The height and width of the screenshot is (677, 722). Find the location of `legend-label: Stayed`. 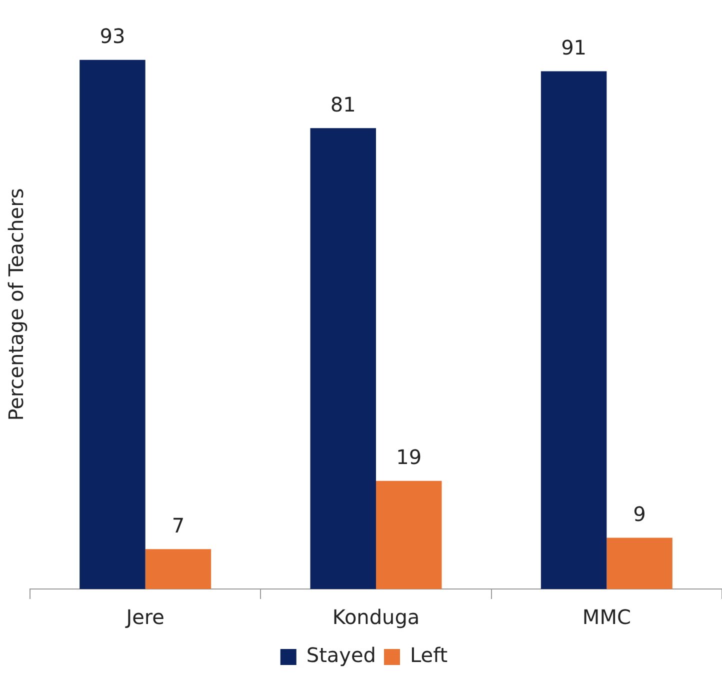

legend-label: Stayed is located at coordinates (341, 655).